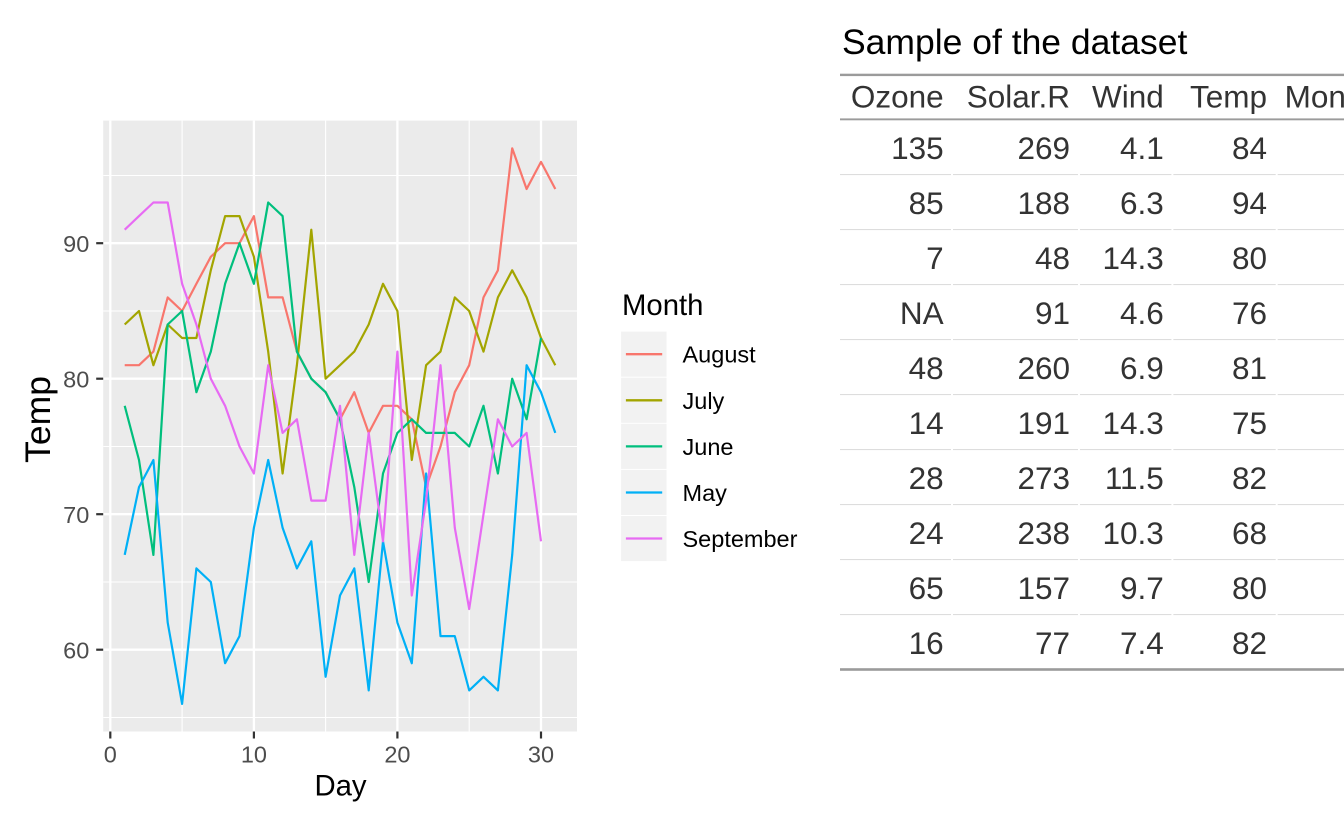 This screenshot has width=1344, height=830. I want to click on svg-text: 260, so click(1043, 368).